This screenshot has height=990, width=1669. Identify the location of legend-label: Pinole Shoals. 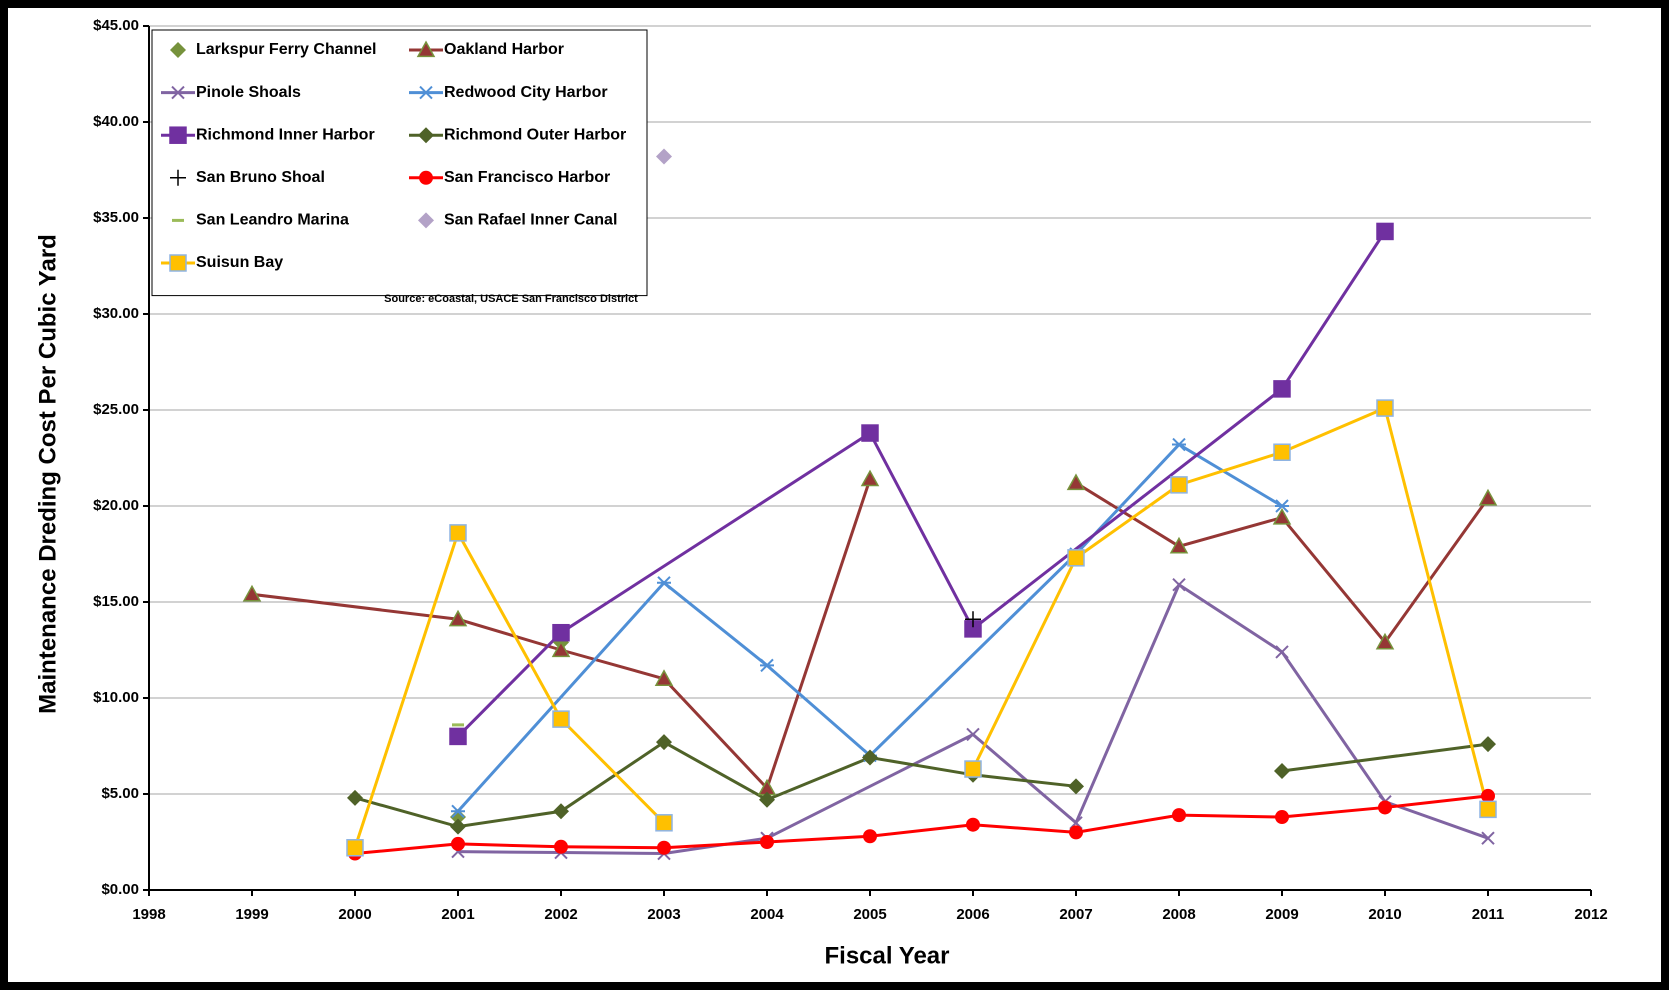
(248, 92).